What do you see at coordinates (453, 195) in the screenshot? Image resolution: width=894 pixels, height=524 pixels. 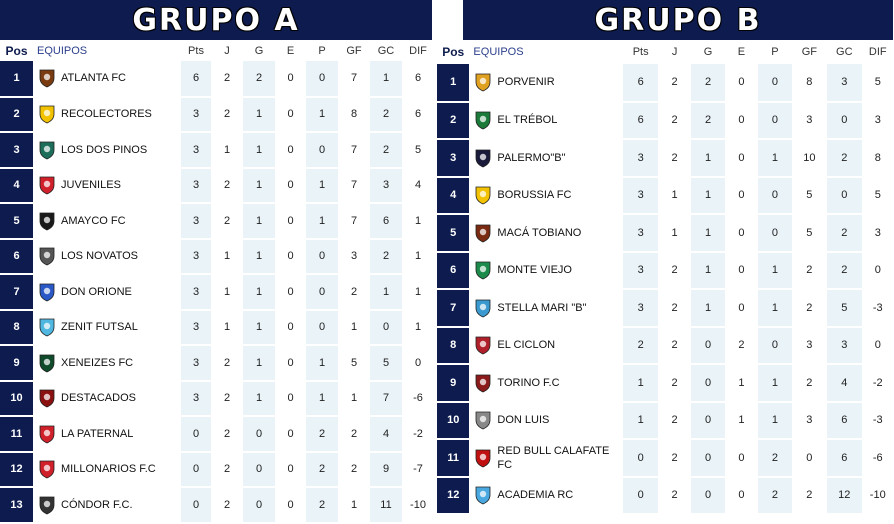 I see `position-cell: 4` at bounding box center [453, 195].